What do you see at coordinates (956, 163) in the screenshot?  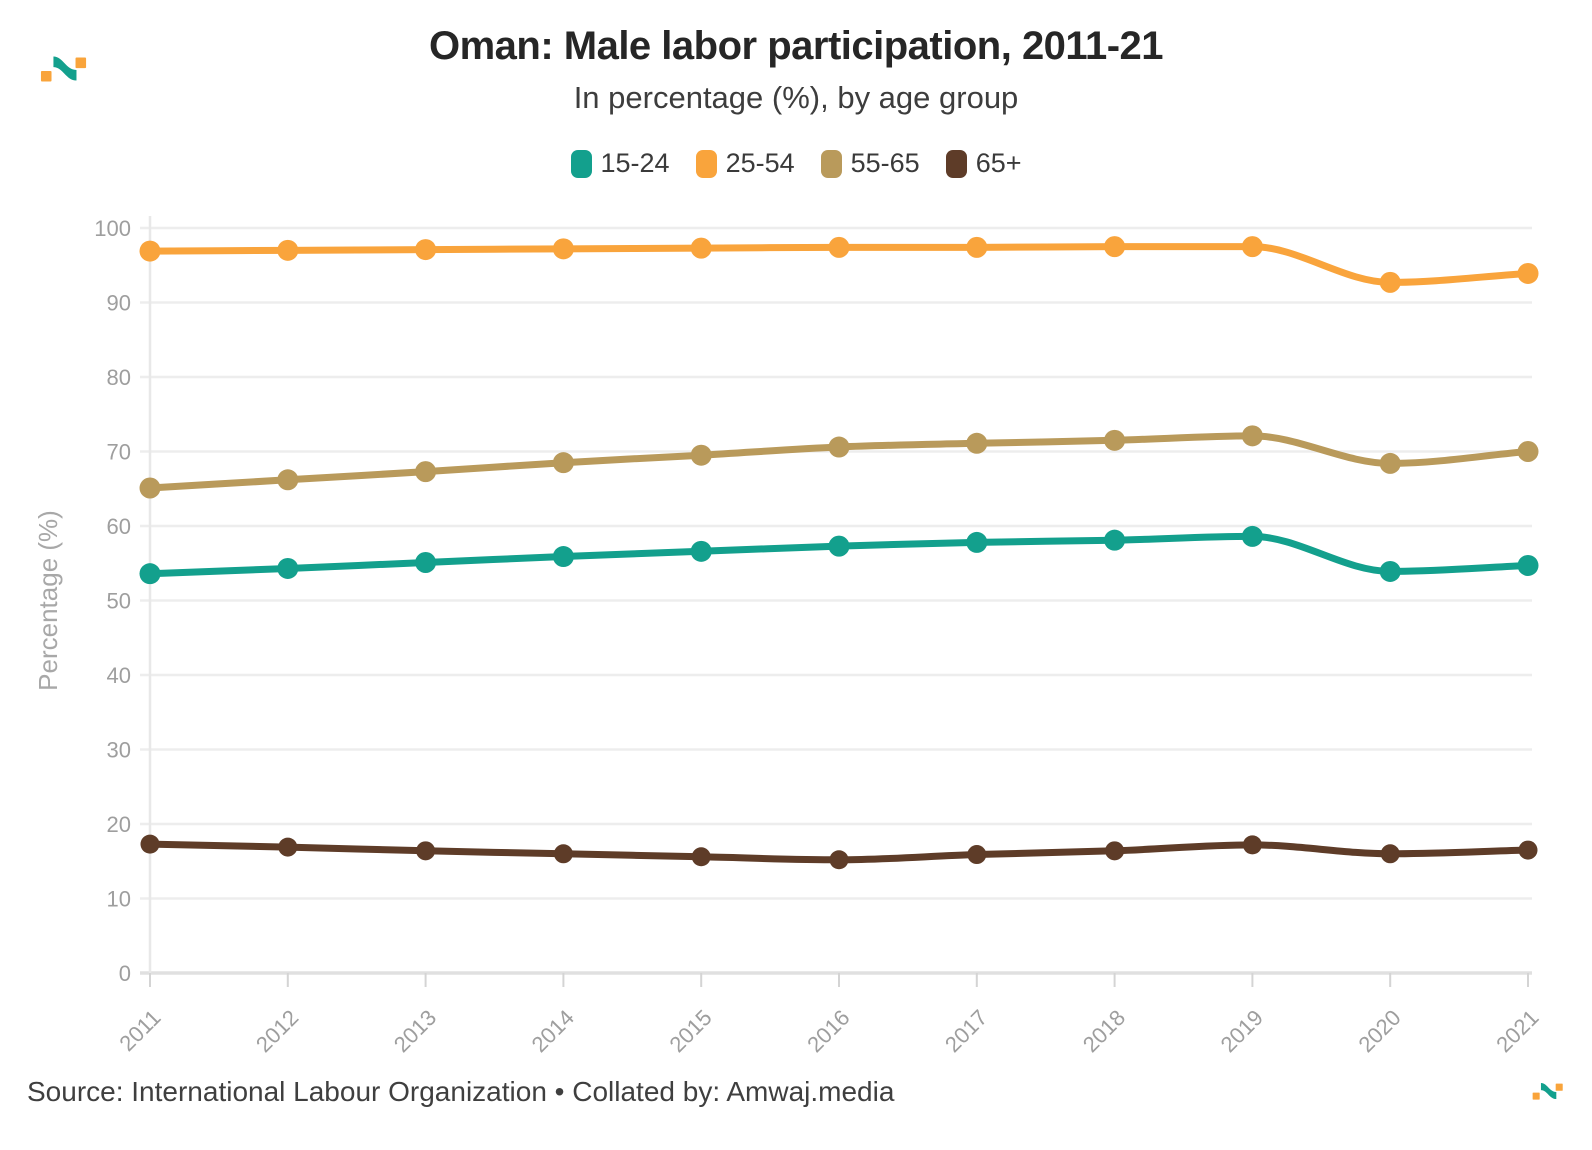 I see `legend-swatch-65plus` at bounding box center [956, 163].